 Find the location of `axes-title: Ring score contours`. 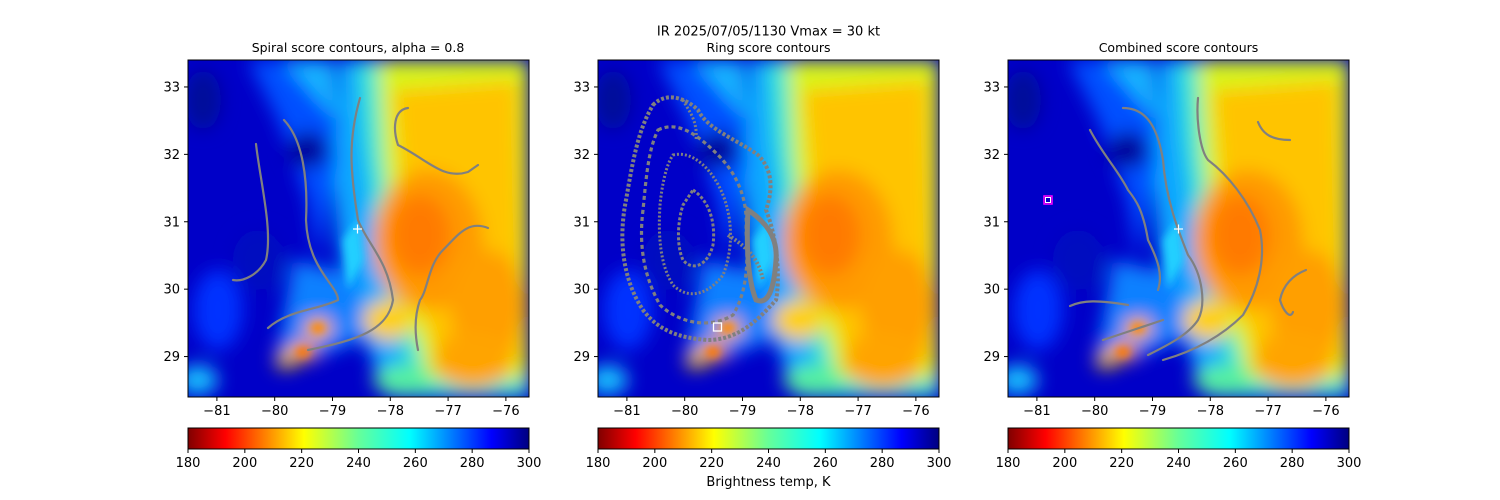

axes-title: Ring score contours is located at coordinates (768, 47).